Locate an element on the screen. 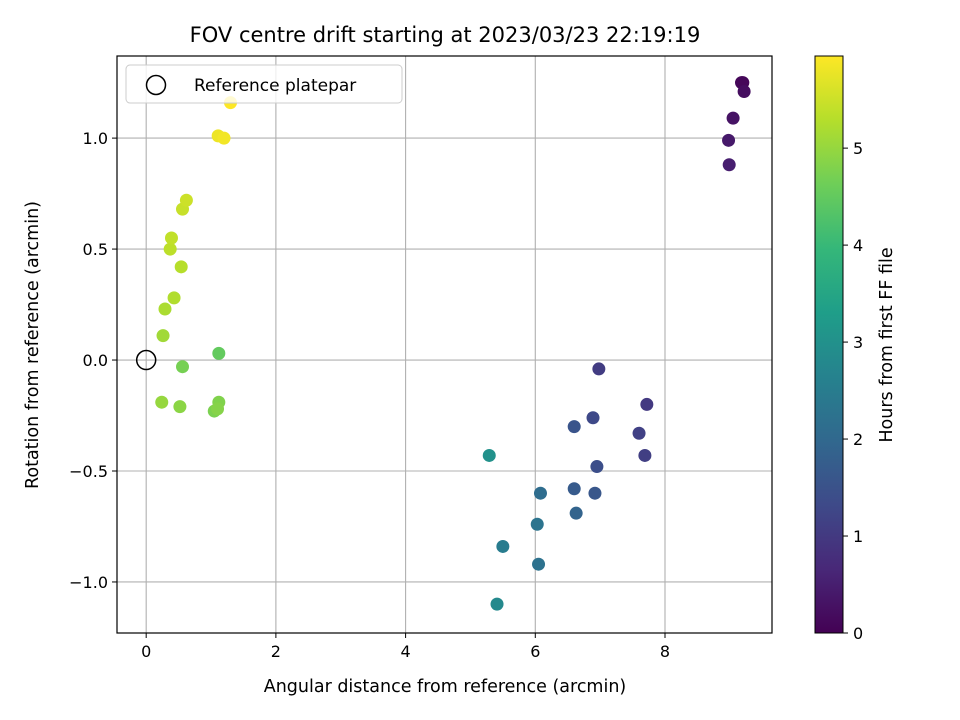  colorbar-tick-label: 0 is located at coordinates (858, 633).